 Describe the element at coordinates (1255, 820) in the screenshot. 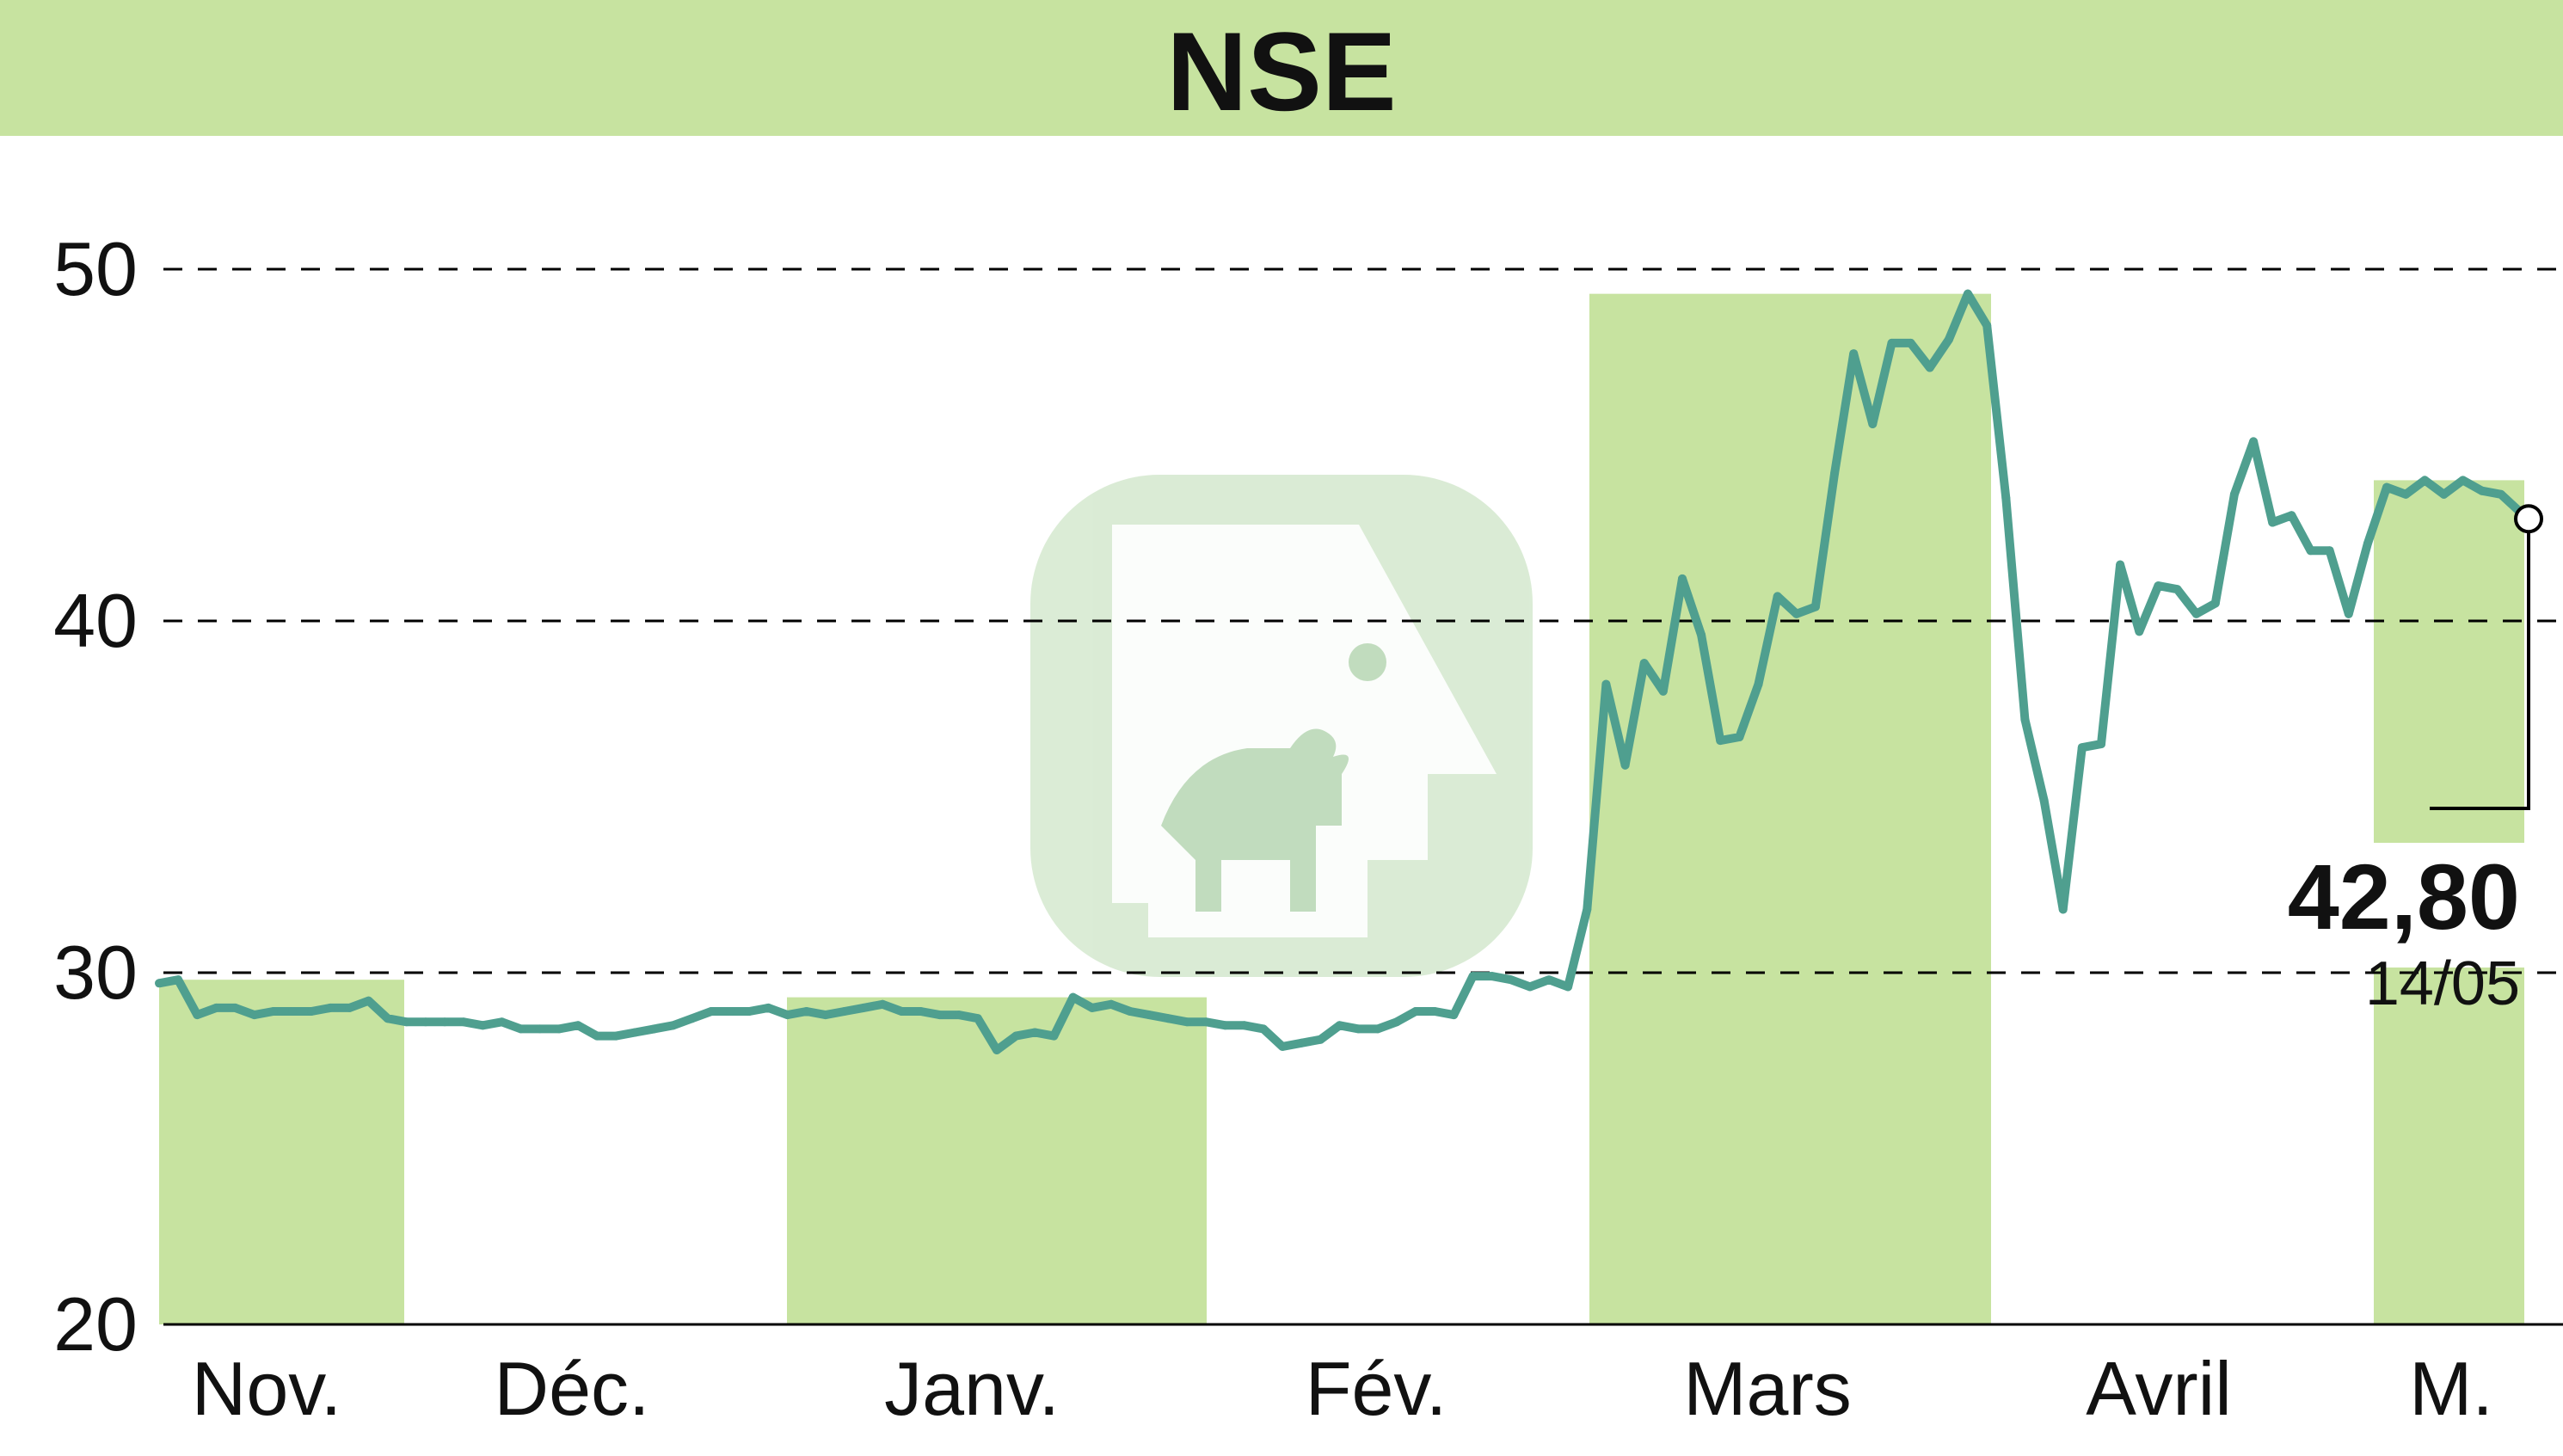

I see `watermark-bull-icon` at that location.